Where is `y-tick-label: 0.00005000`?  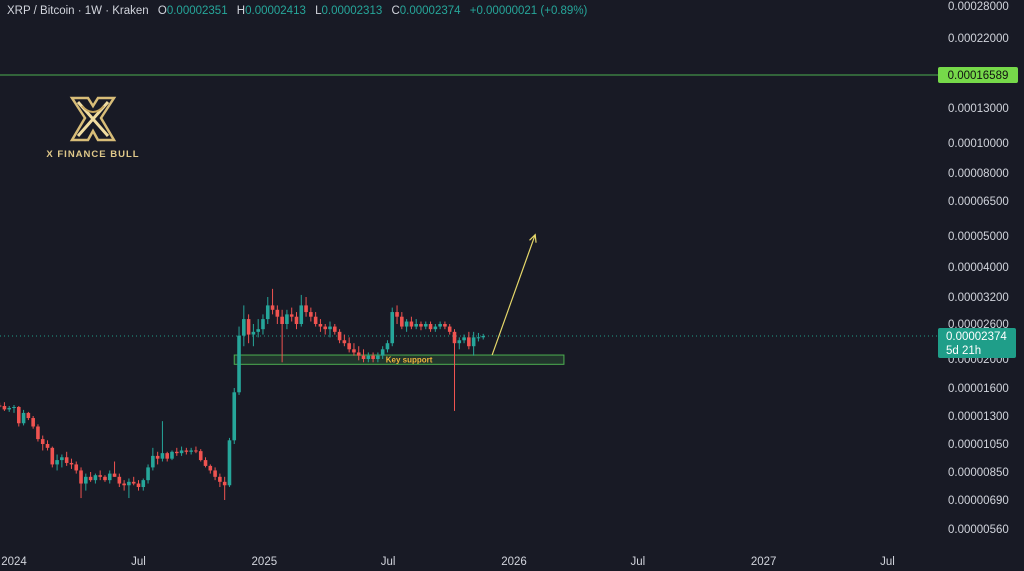 y-tick-label: 0.00005000 is located at coordinates (978, 237).